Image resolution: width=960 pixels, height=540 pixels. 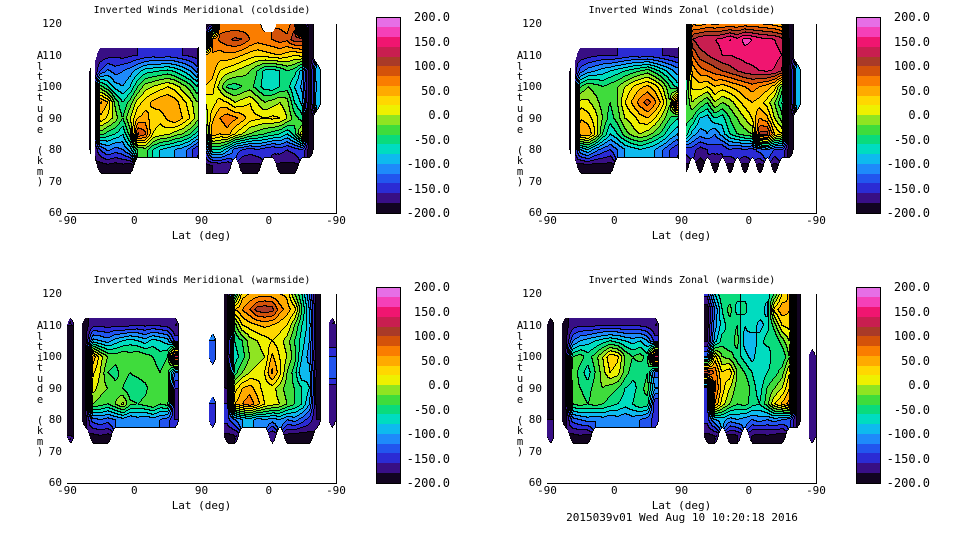 What do you see at coordinates (55, 451) in the screenshot?
I see `y-tick-label: 70` at bounding box center [55, 451].